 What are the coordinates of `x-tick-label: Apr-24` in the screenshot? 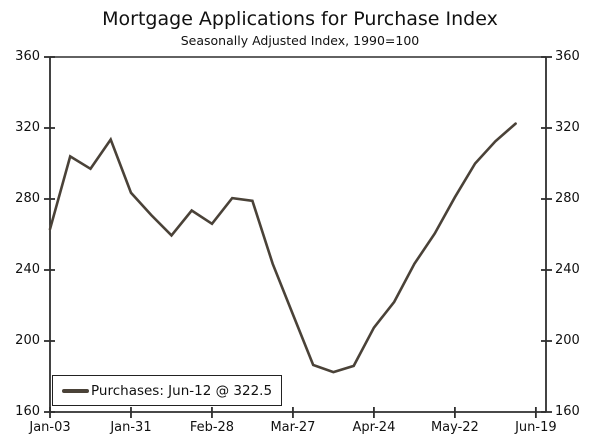 It's located at (374, 427).